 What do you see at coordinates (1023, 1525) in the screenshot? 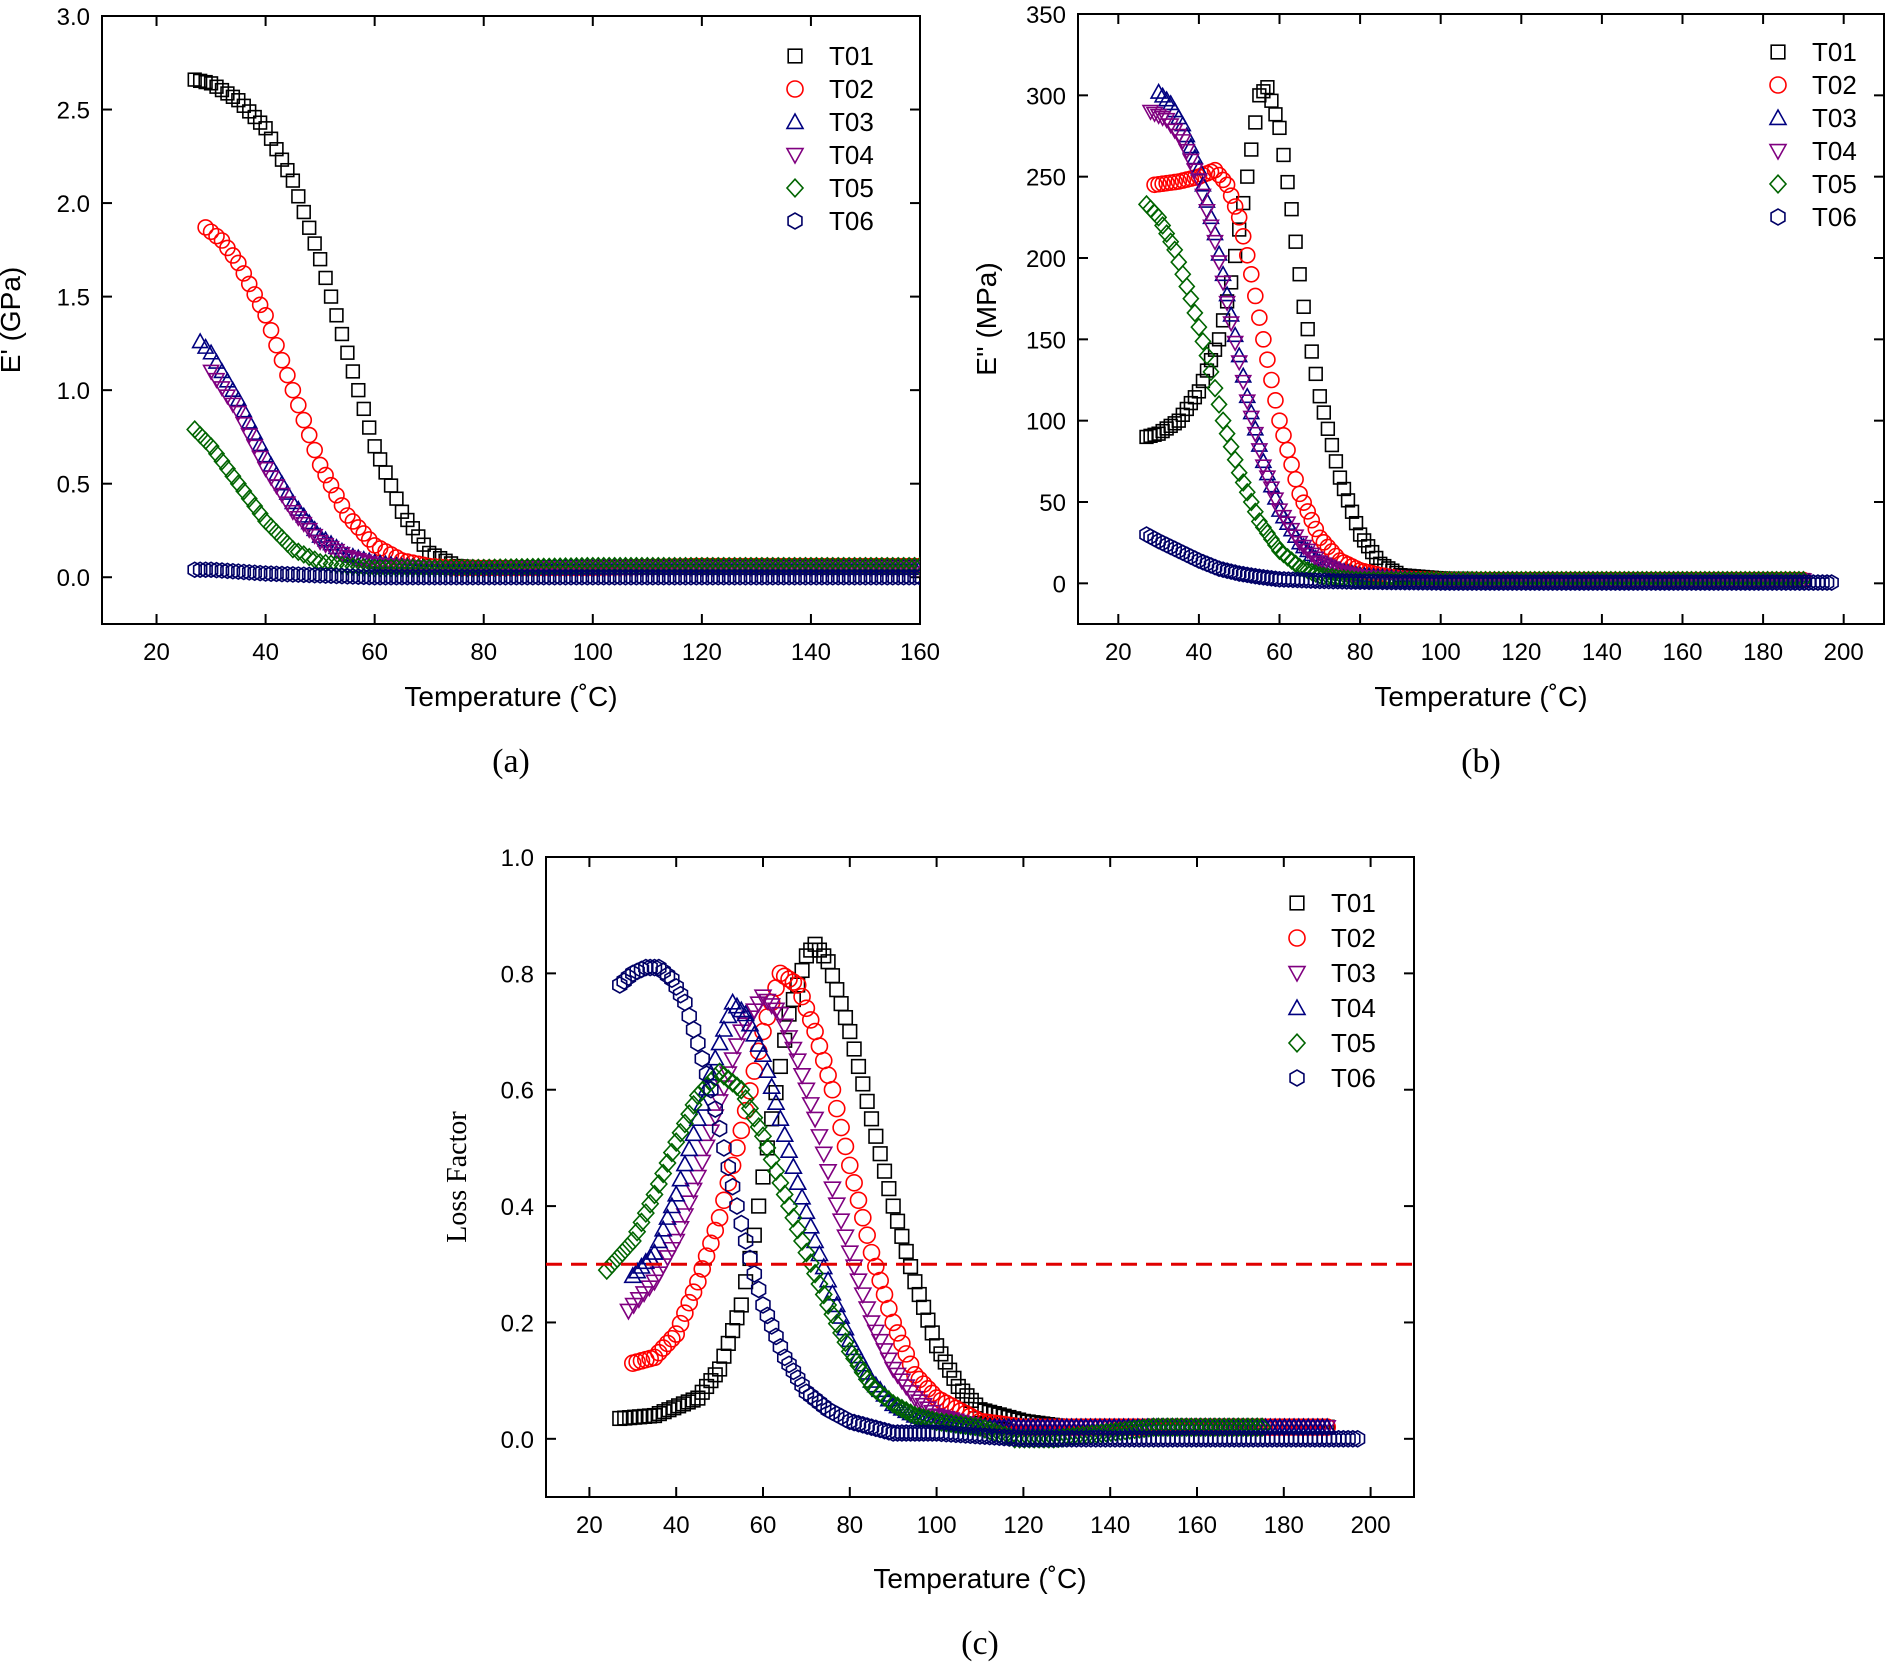
I see `x-tick-label: 120` at bounding box center [1023, 1525].